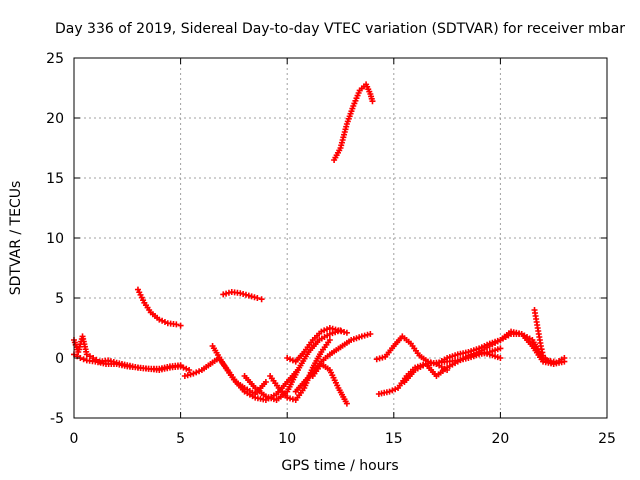 The height and width of the screenshot is (480, 640). Describe the element at coordinates (353, 122) in the screenshot. I see `data-series-arc-high-peak` at that location.